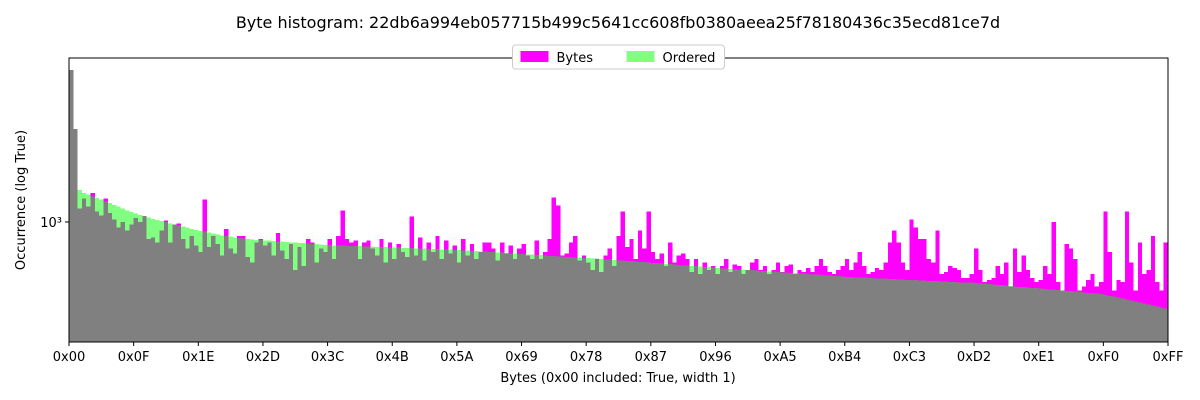  I want to click on x-tick-label: 0x4B, so click(392, 357).